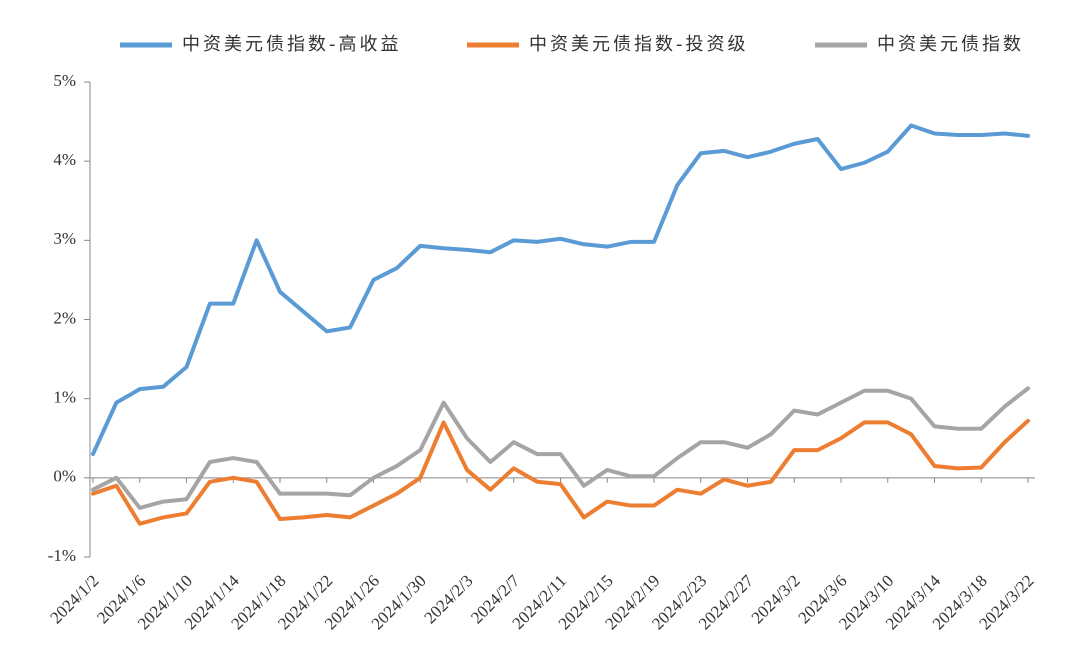 The image size is (1080, 670). Describe the element at coordinates (64, 238) in the screenshot. I see `y-tick-label: 3%` at that location.